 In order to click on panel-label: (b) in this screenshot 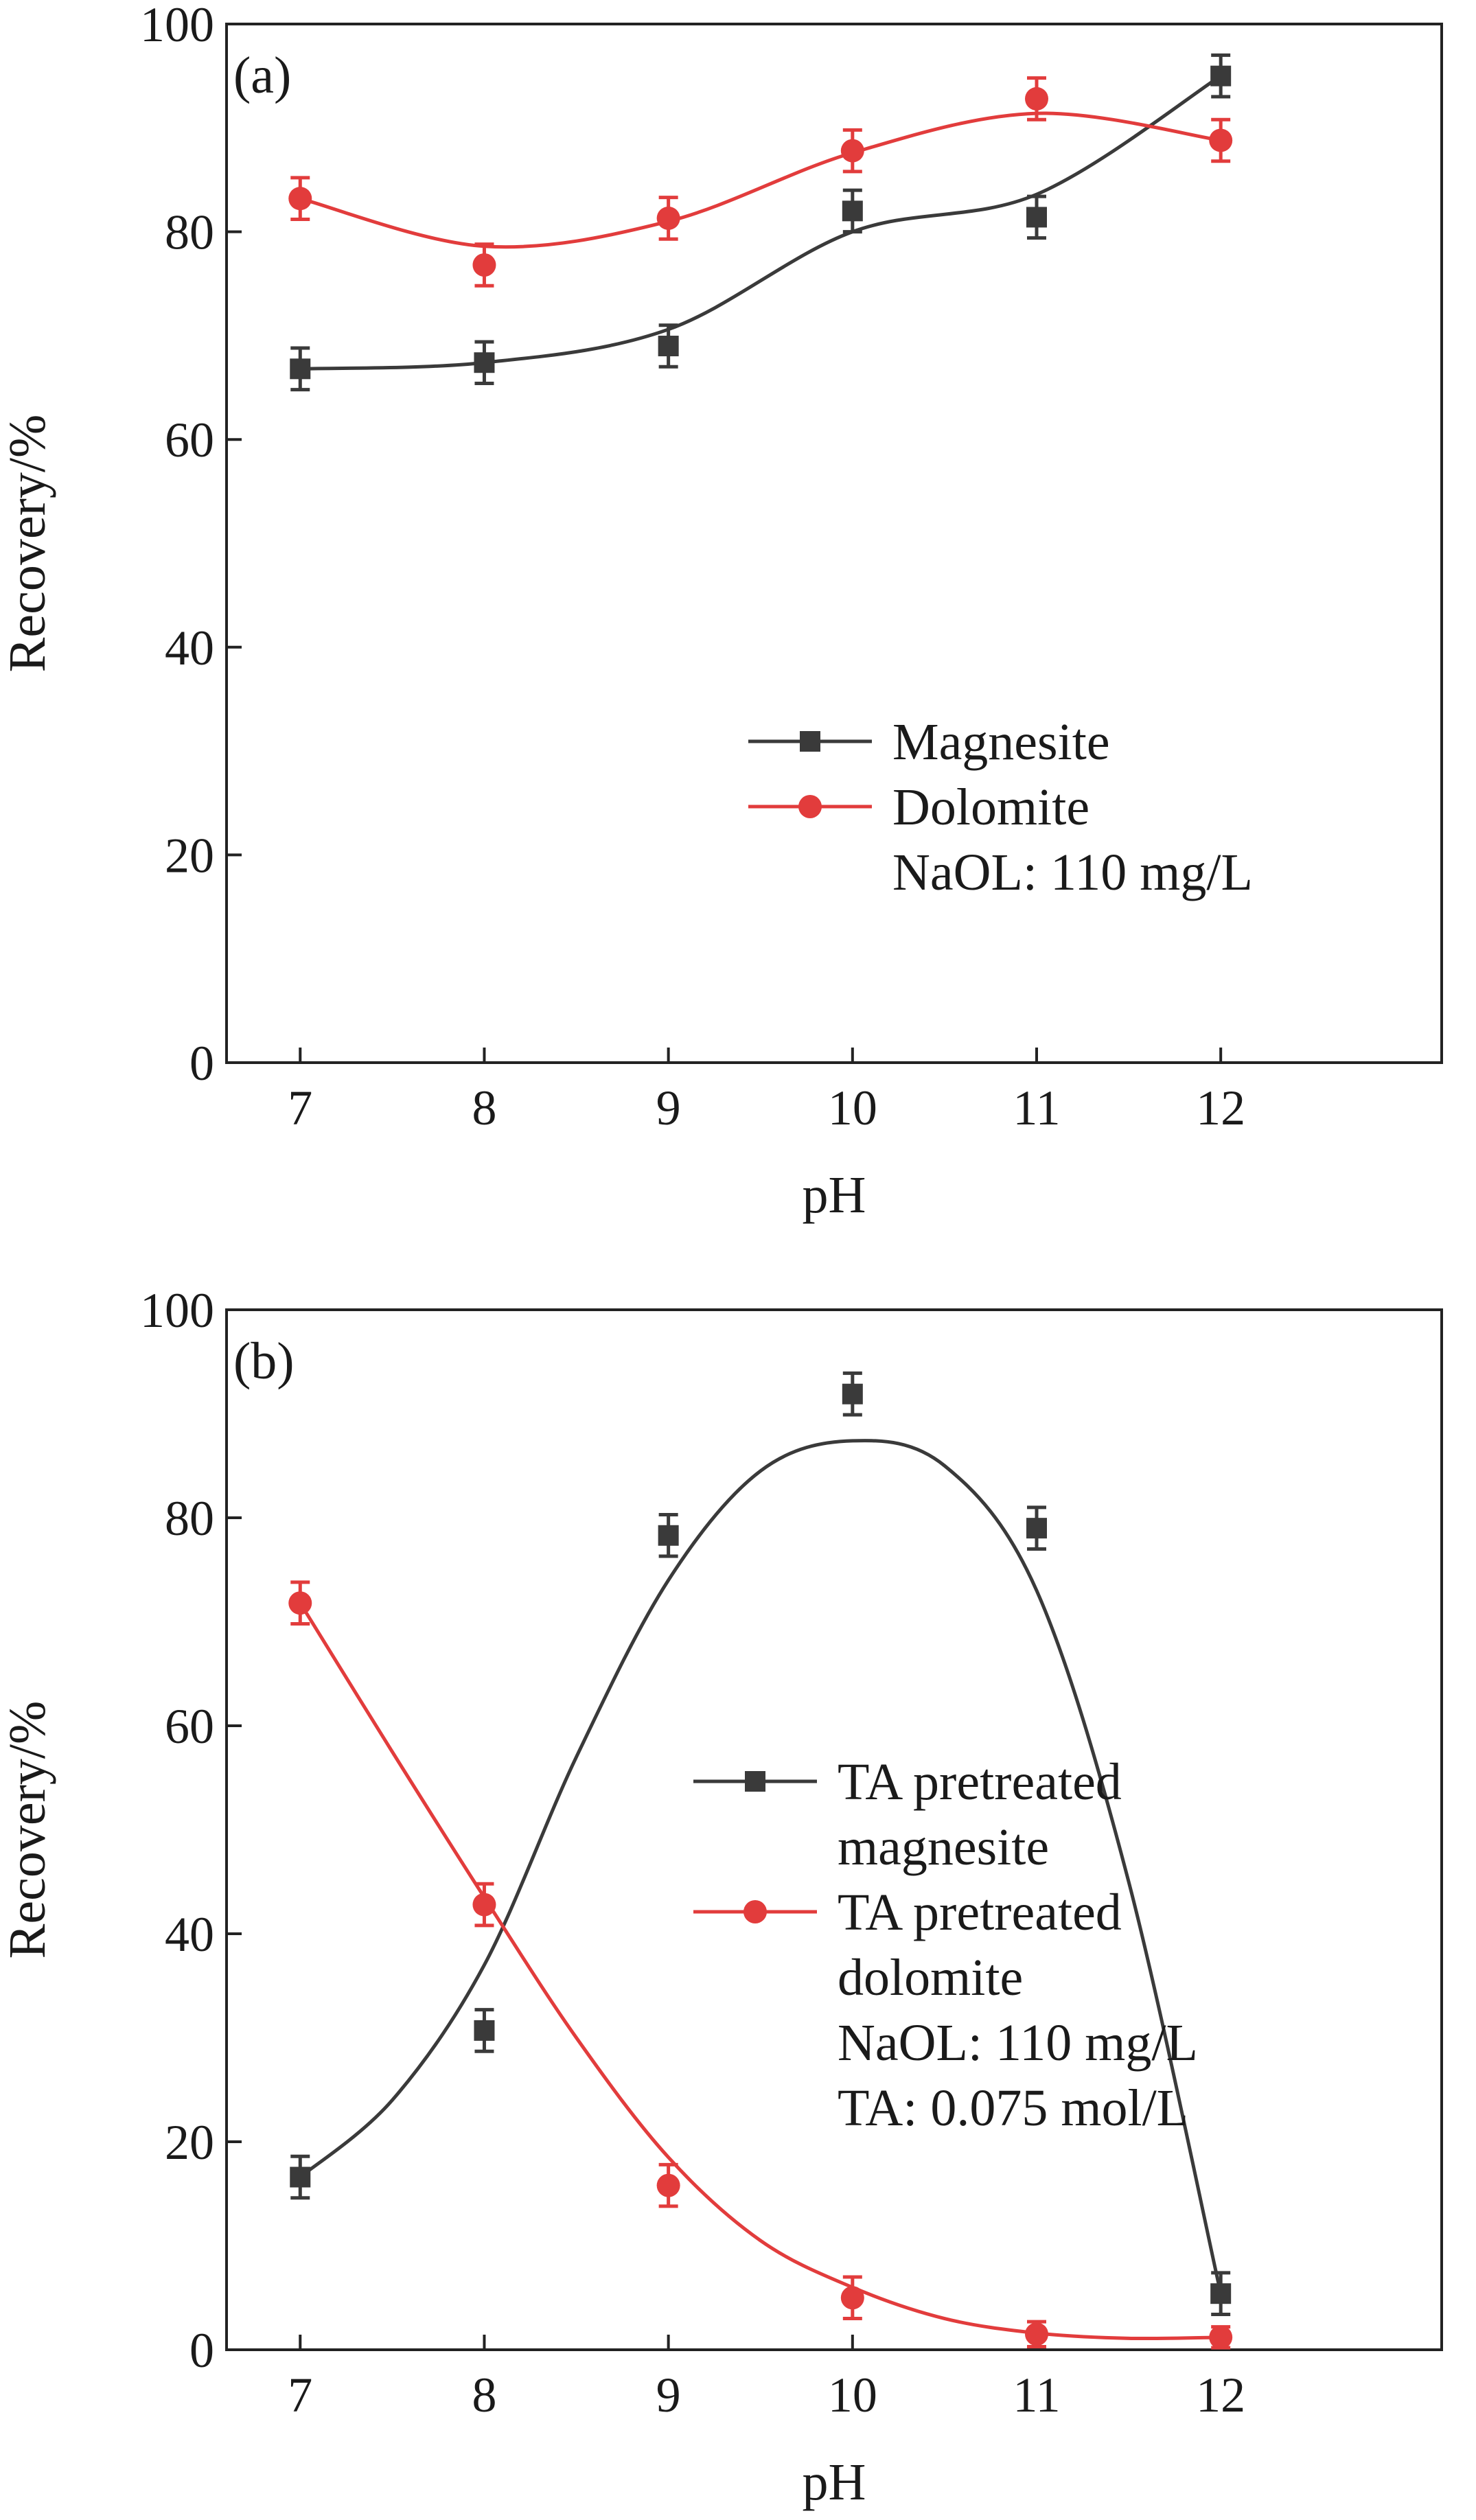, I will do `click(264, 1361)`.